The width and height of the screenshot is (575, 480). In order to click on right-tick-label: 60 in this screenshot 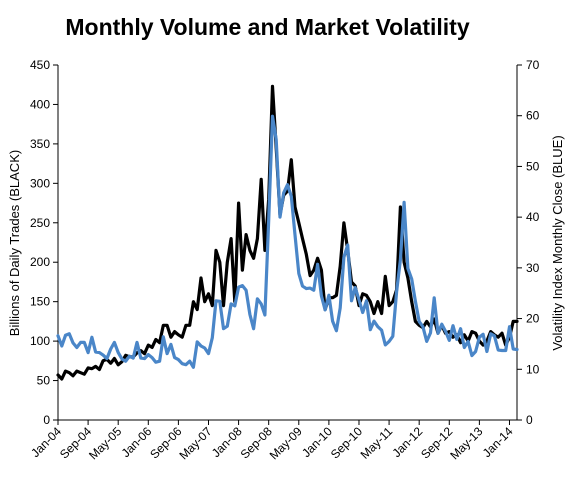, I will do `click(533, 116)`.